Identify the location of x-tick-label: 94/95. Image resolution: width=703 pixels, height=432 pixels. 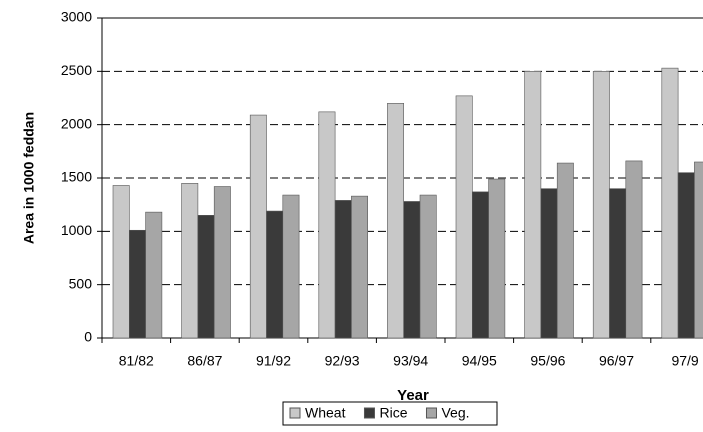
(479, 361).